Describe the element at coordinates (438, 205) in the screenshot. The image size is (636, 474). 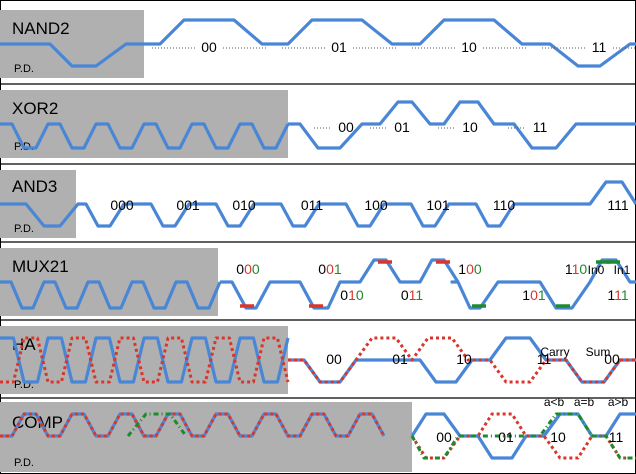
I see `and3-code-label: 101` at that location.